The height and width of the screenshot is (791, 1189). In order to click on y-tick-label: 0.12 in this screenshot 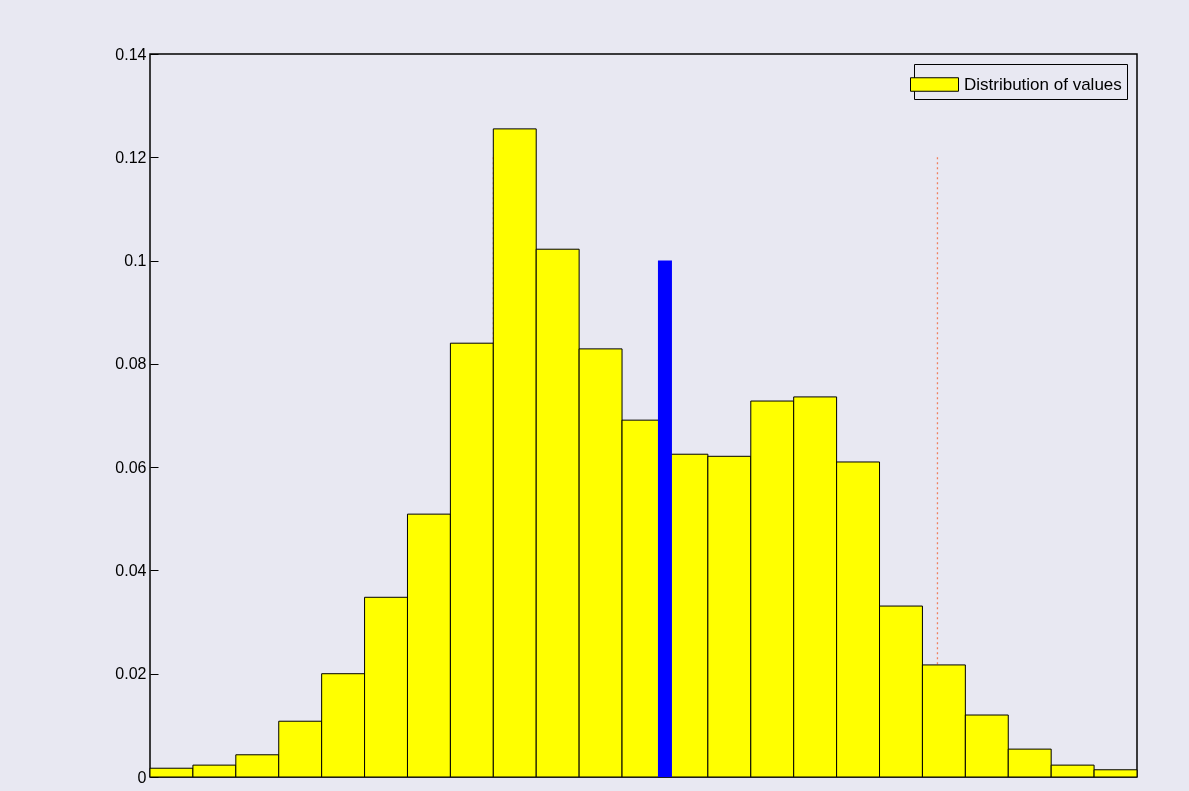, I will do `click(131, 157)`.